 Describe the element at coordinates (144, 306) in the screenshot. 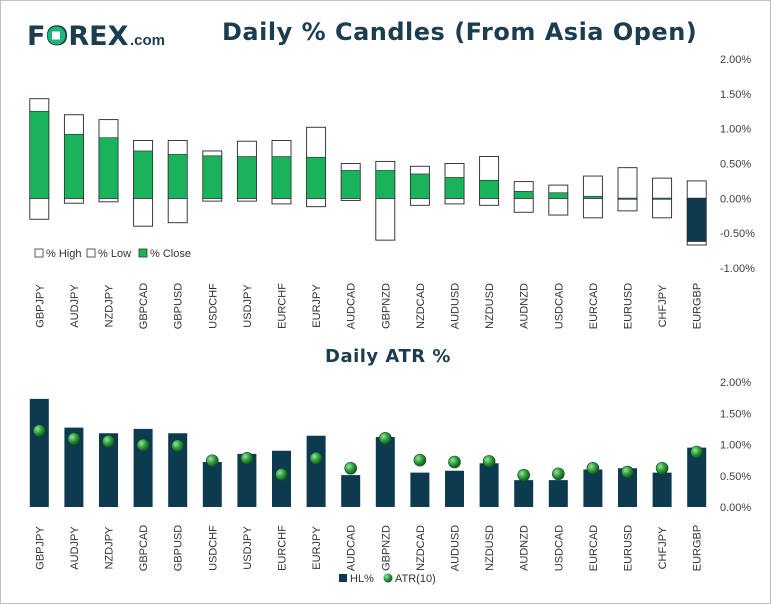

I see `category-label: GBPCAD` at that location.